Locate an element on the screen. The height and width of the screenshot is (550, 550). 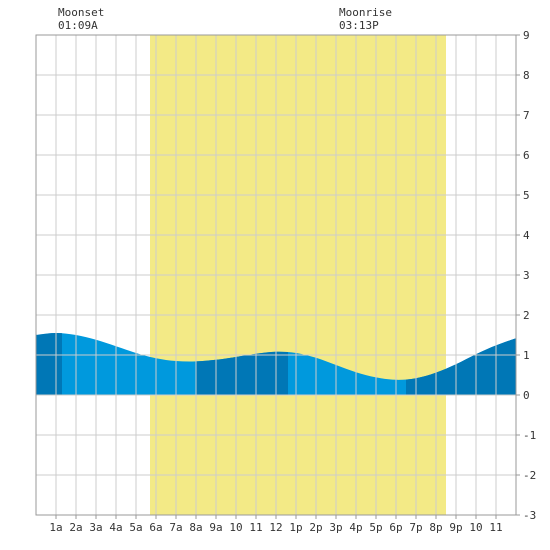
y-tick-label: 9 is located at coordinates (526, 35).